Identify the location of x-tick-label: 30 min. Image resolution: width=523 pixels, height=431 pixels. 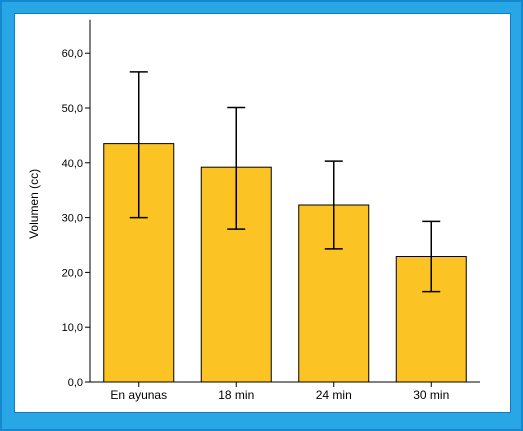
(431, 395).